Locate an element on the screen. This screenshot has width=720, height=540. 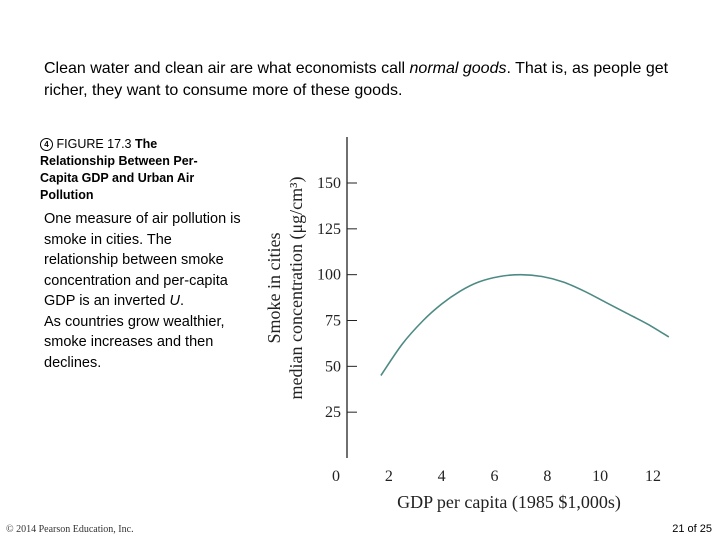
page-number: 21 of 25 is located at coordinates (692, 529).